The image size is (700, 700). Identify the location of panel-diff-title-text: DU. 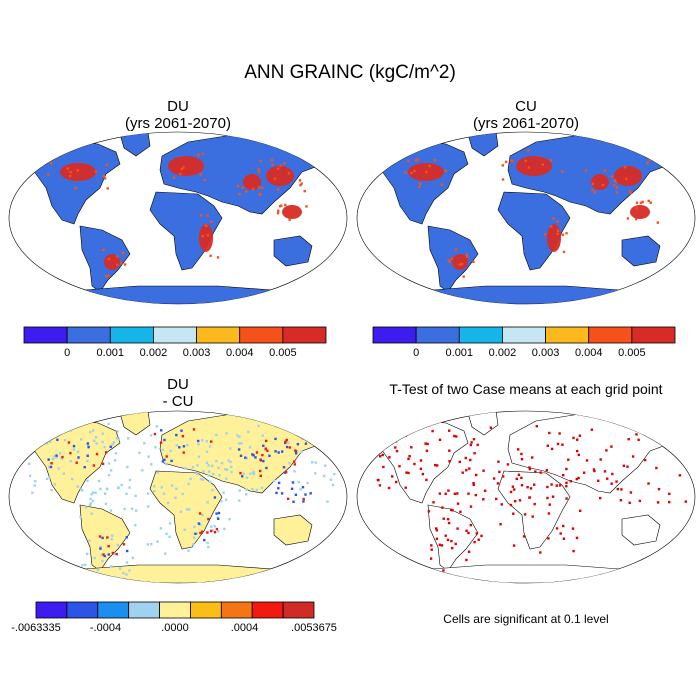
(178, 384).